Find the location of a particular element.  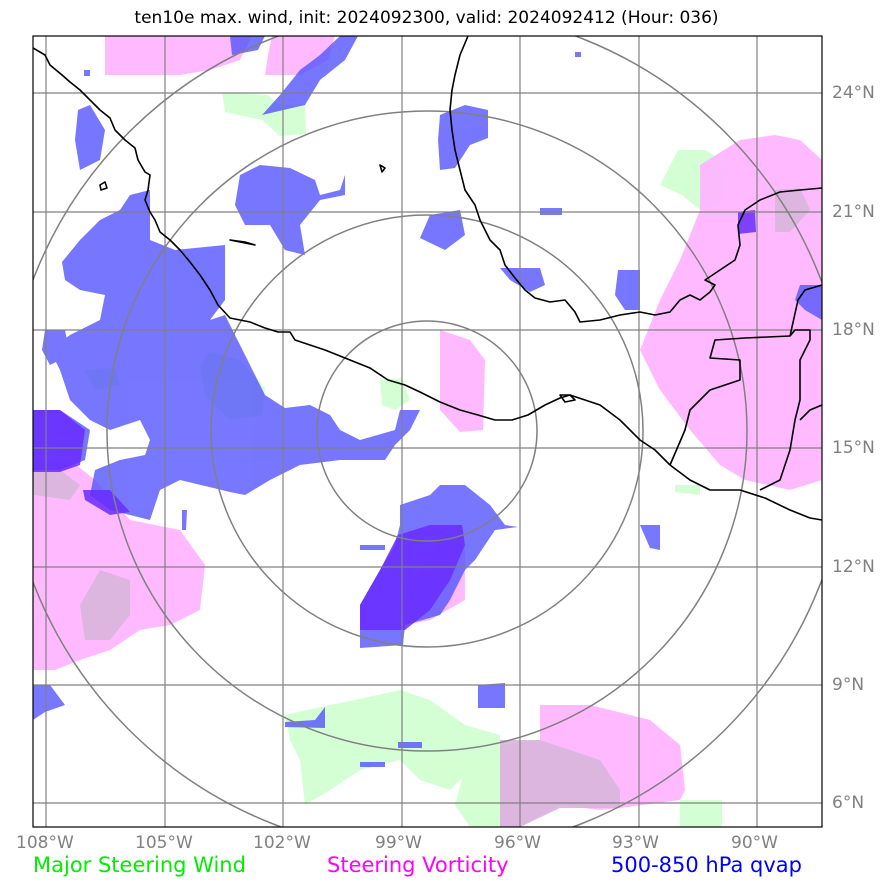

longitude-label: 108°W is located at coordinates (45, 843).